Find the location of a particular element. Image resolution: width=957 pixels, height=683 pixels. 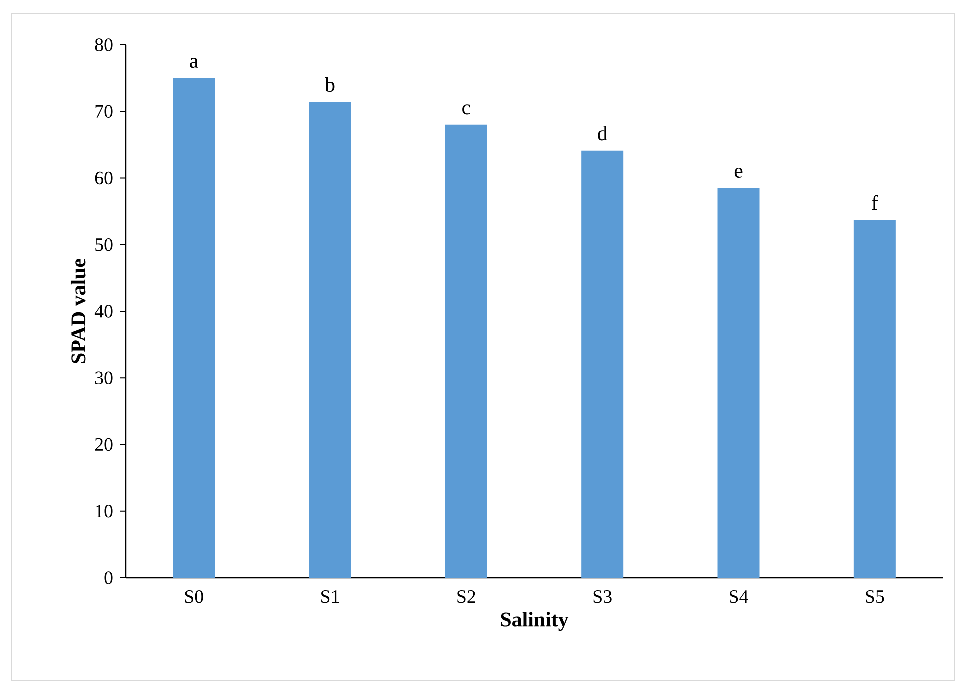

x-tick-label: S1 is located at coordinates (331, 597).